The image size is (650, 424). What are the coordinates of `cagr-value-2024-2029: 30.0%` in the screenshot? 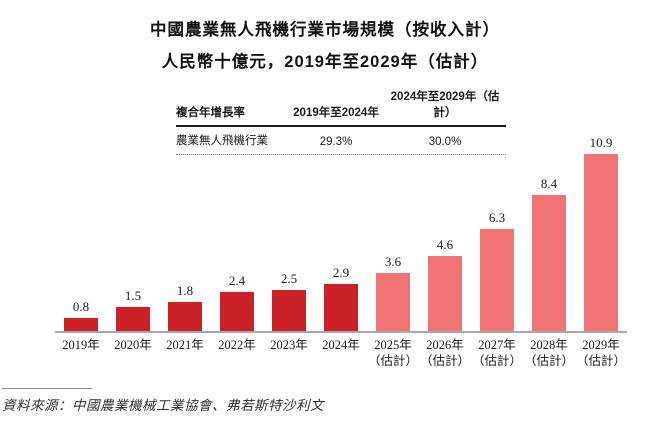 It's located at (445, 142).